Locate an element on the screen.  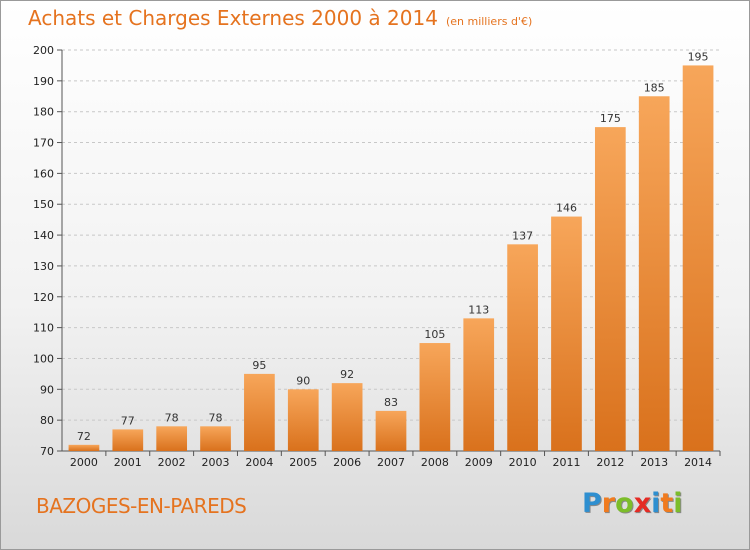
y-tick-label: 120 is located at coordinates (43, 297).